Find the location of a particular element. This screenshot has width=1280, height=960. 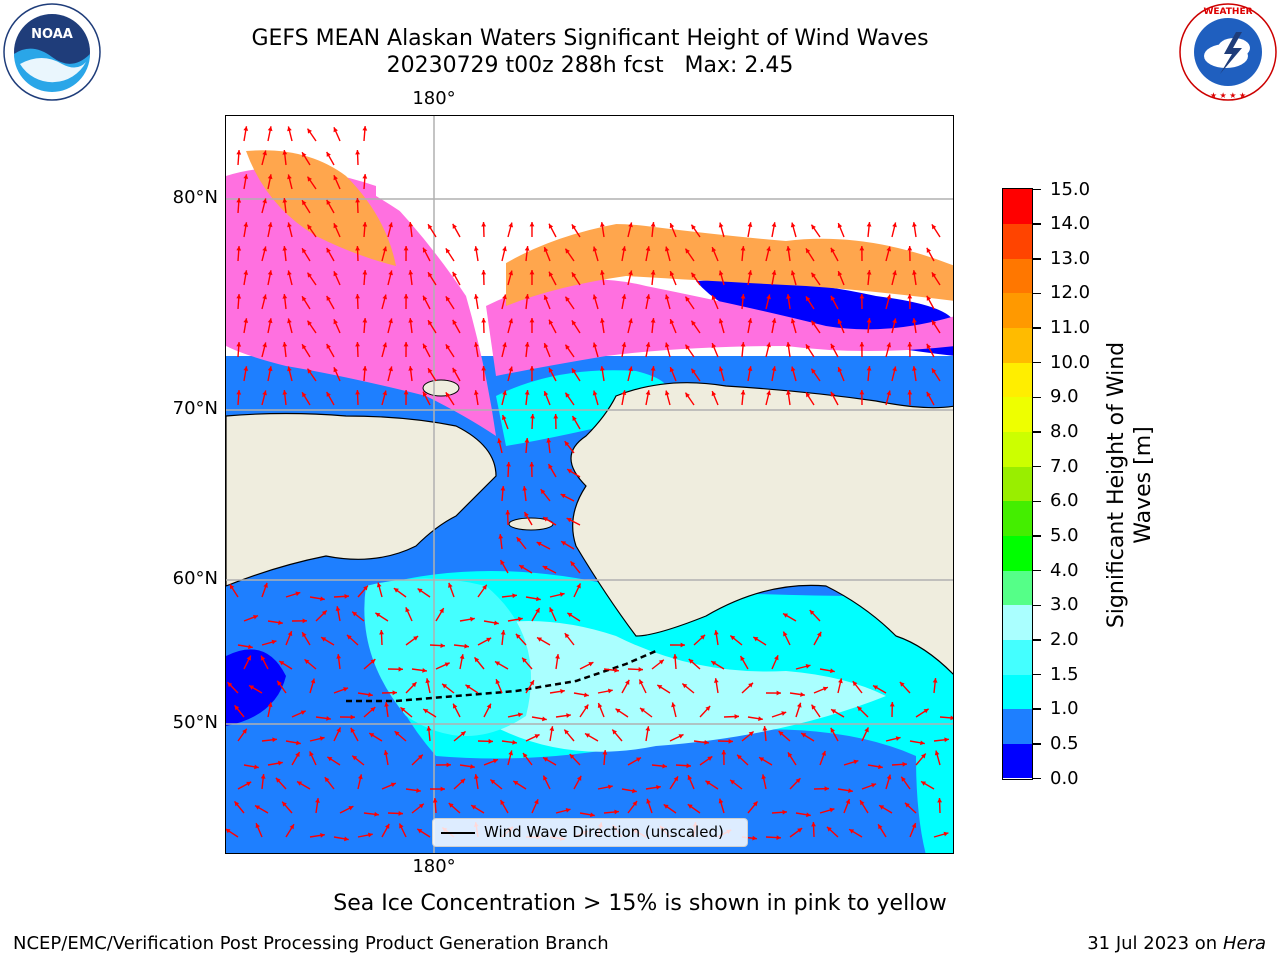

wave-field-light is located at coordinates (665, 686).